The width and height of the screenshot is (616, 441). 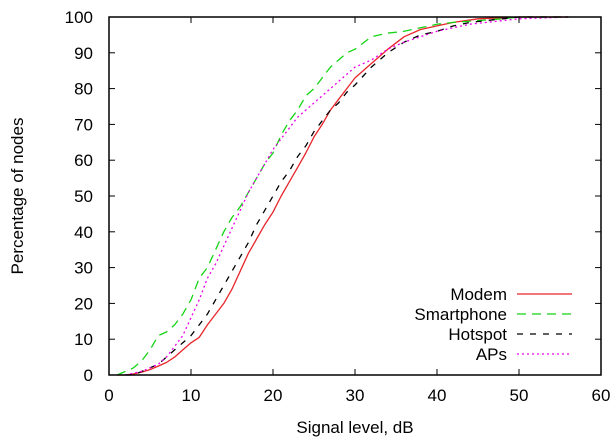 I want to click on legend-label-aps: APs, so click(x=491, y=354).